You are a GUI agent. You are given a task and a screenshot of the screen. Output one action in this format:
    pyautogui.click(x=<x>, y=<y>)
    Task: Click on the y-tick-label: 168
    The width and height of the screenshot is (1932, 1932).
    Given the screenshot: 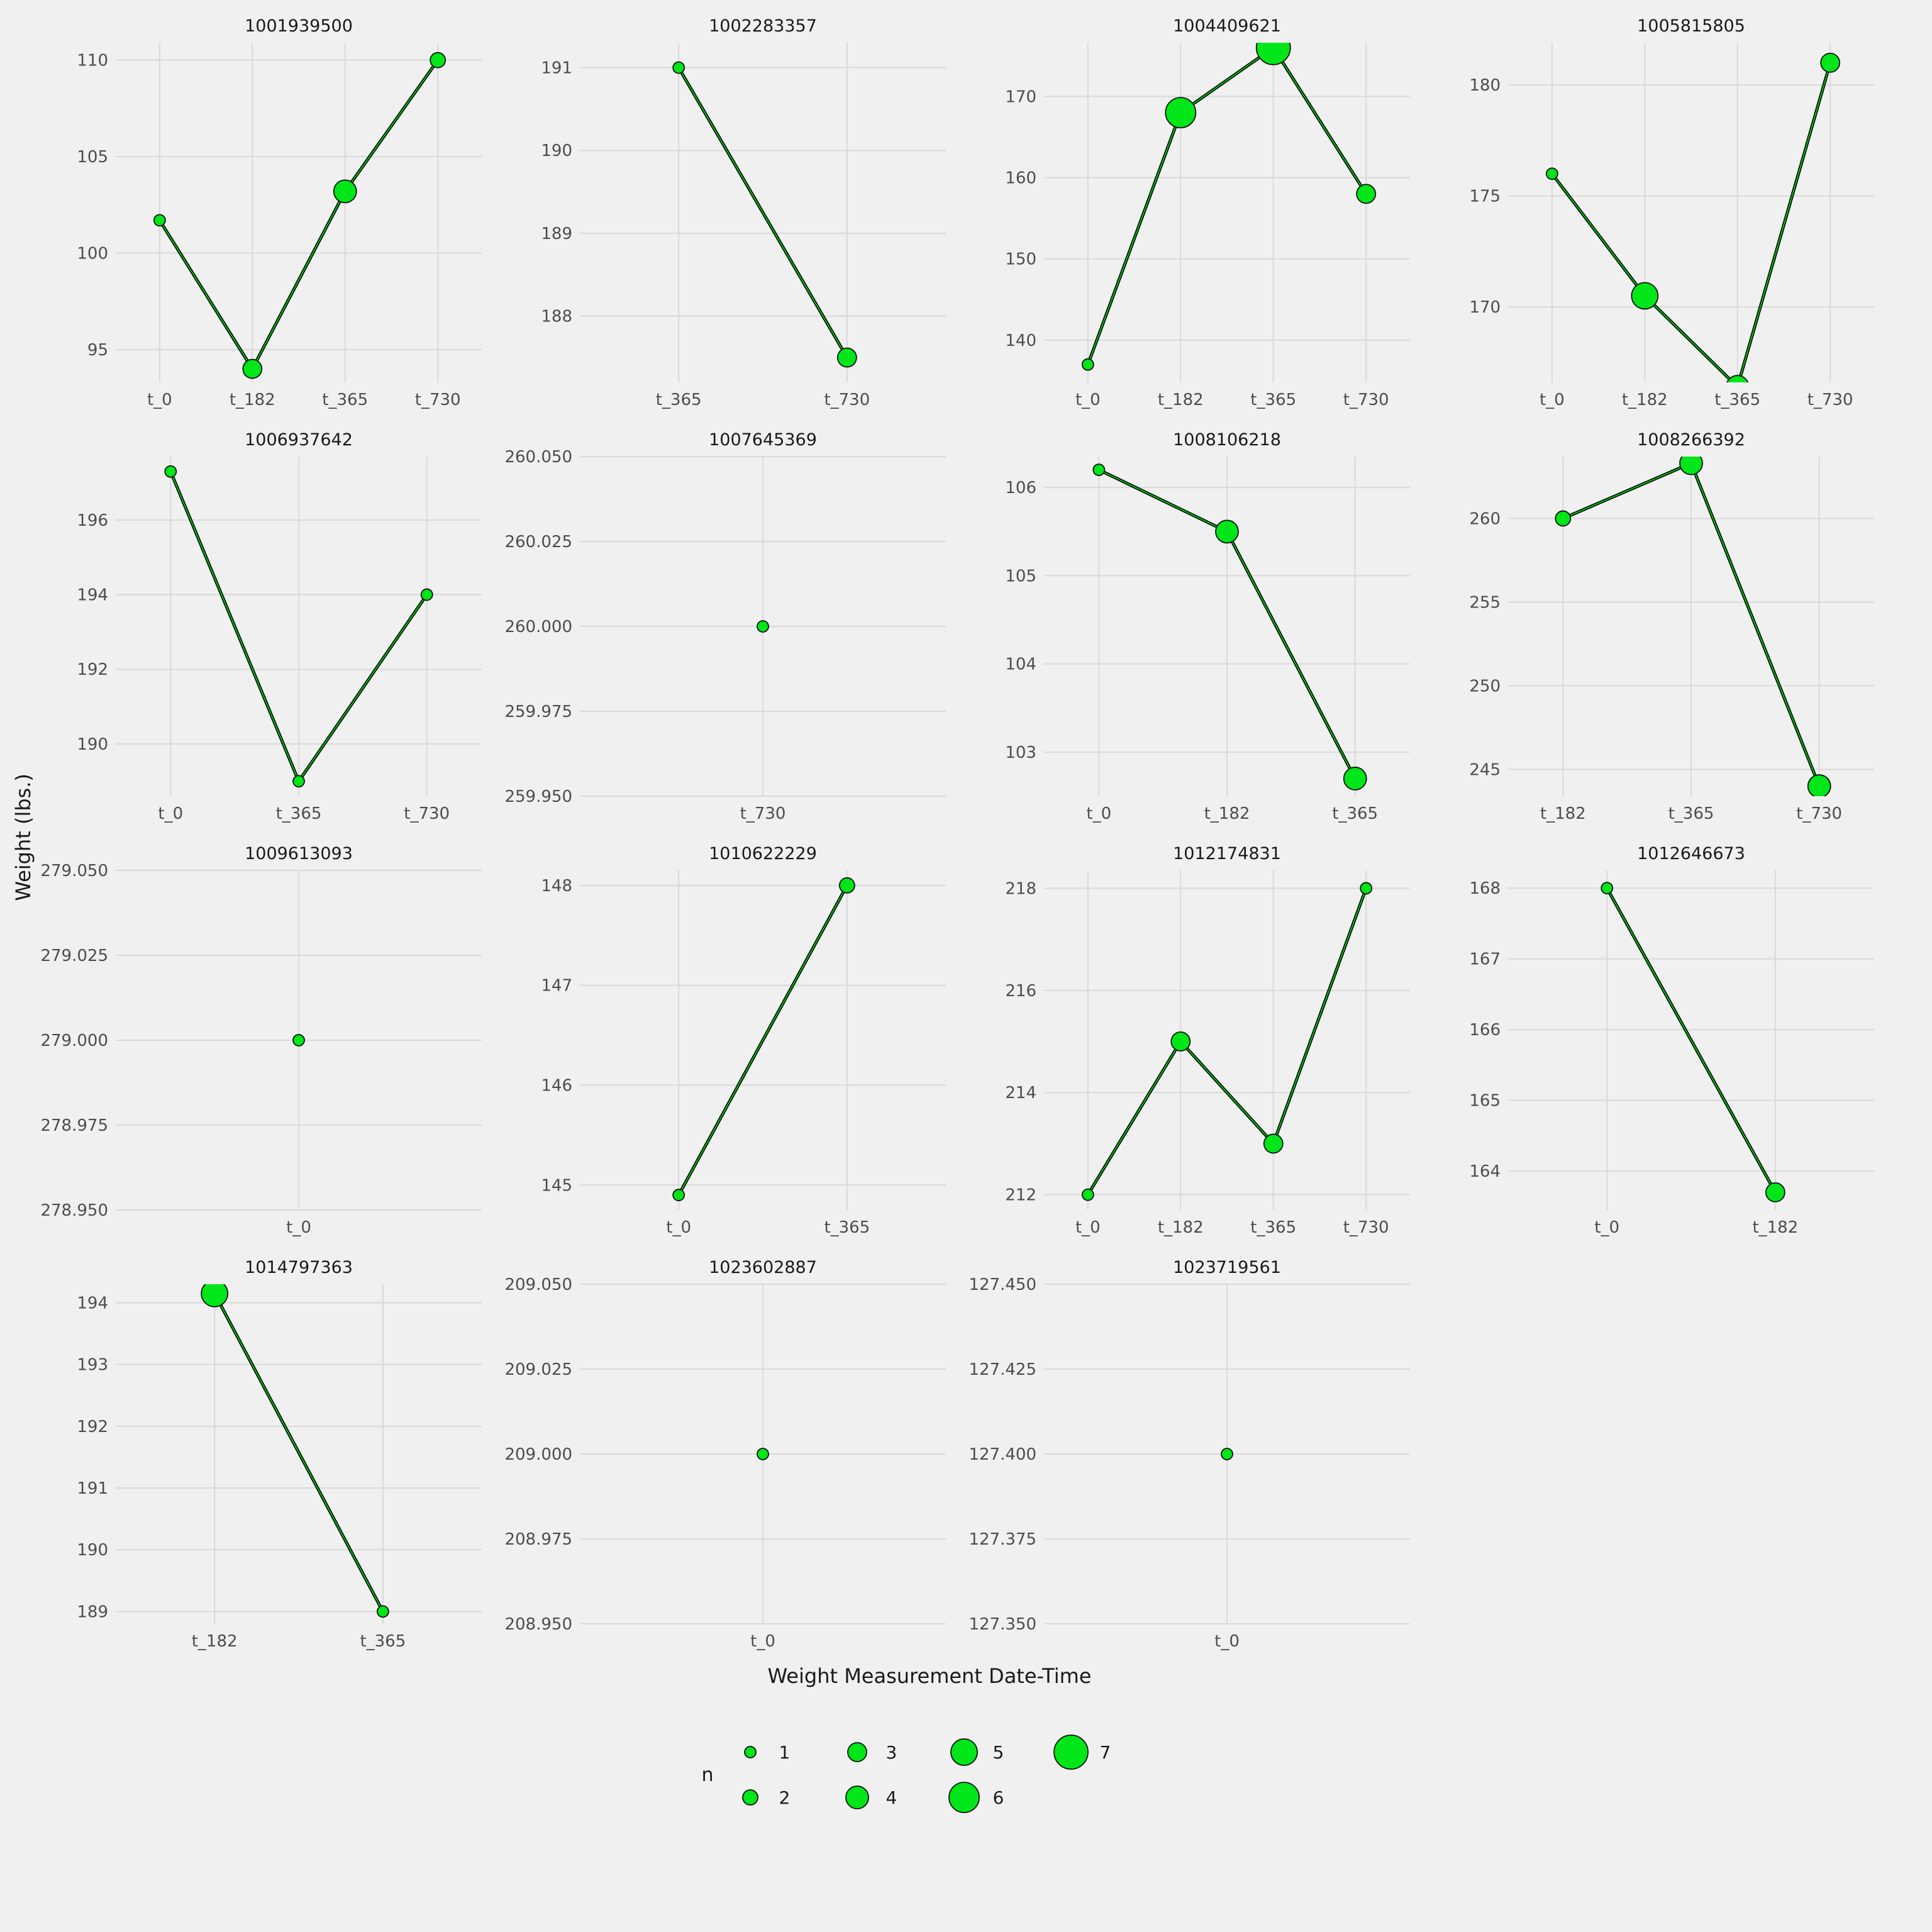 What is the action you would take?
    pyautogui.click(x=1485, y=888)
    